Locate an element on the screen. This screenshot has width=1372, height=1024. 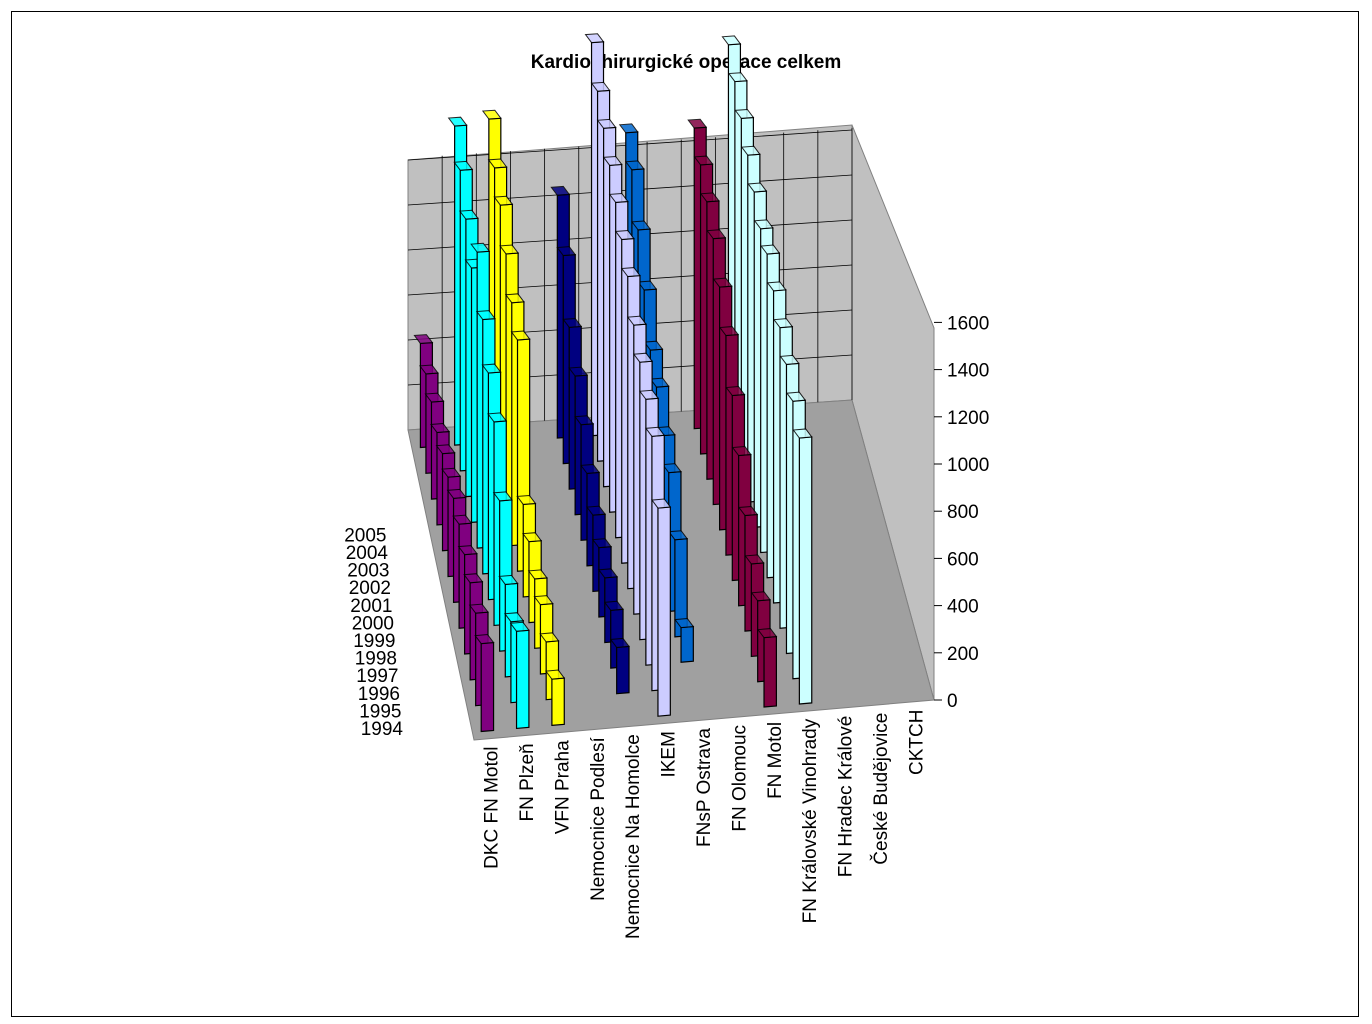
category-label: Nemocnice Podlesí is located at coordinates (598, 819).